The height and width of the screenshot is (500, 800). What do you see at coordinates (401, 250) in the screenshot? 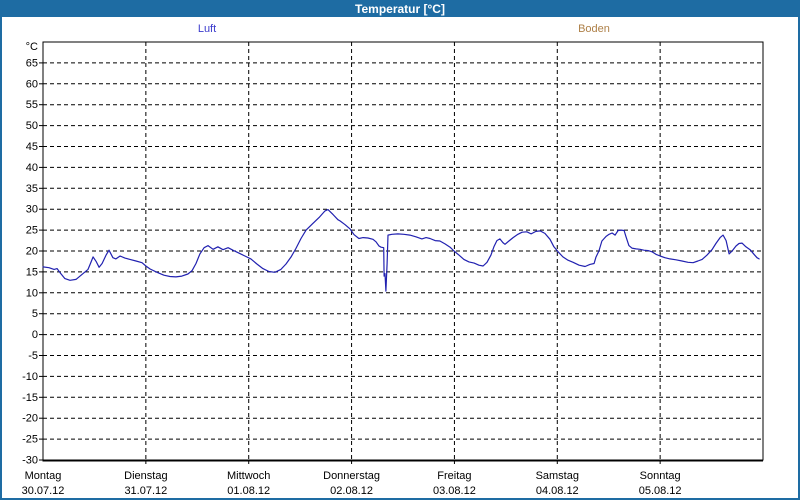
I see `temperature-curve-luft` at bounding box center [401, 250].